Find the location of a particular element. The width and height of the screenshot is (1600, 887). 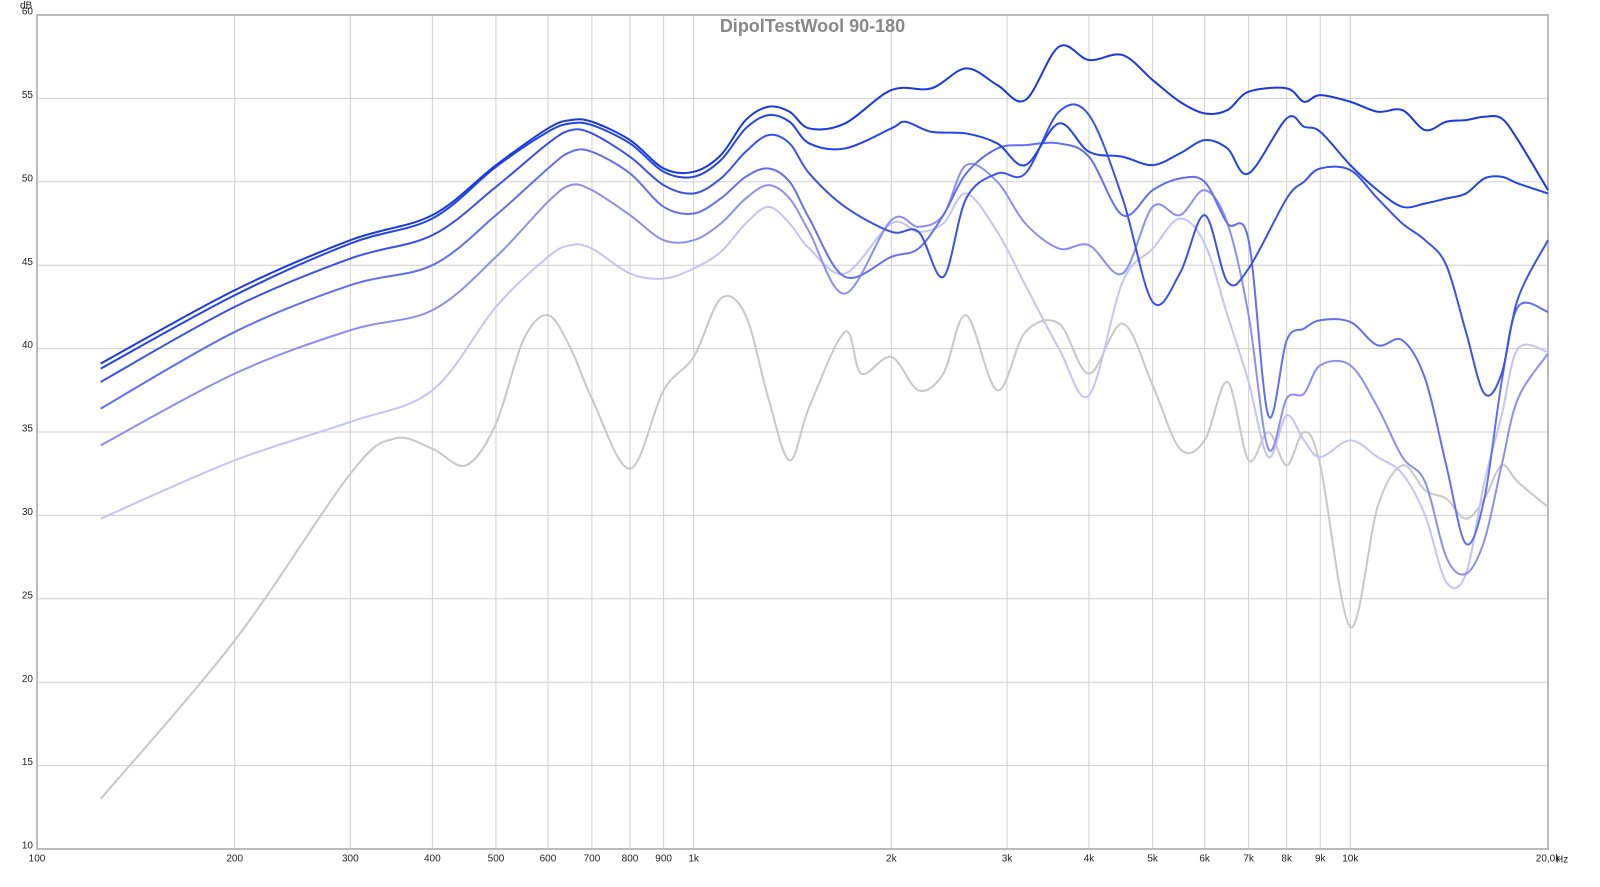

x-tick-label: 200 is located at coordinates (234, 859).